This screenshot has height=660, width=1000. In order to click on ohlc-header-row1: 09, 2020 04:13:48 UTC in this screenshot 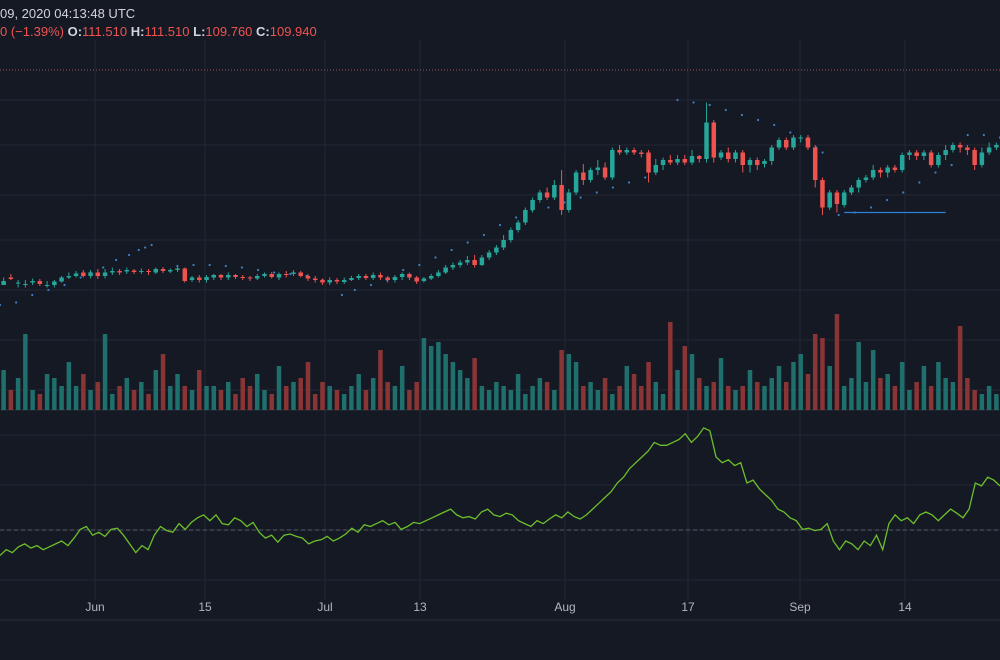, I will do `click(67, 13)`.